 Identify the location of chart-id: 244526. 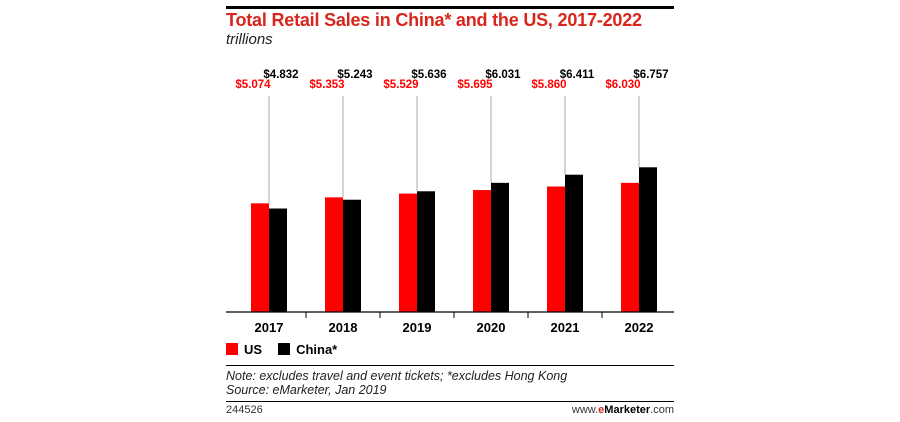
(244, 410).